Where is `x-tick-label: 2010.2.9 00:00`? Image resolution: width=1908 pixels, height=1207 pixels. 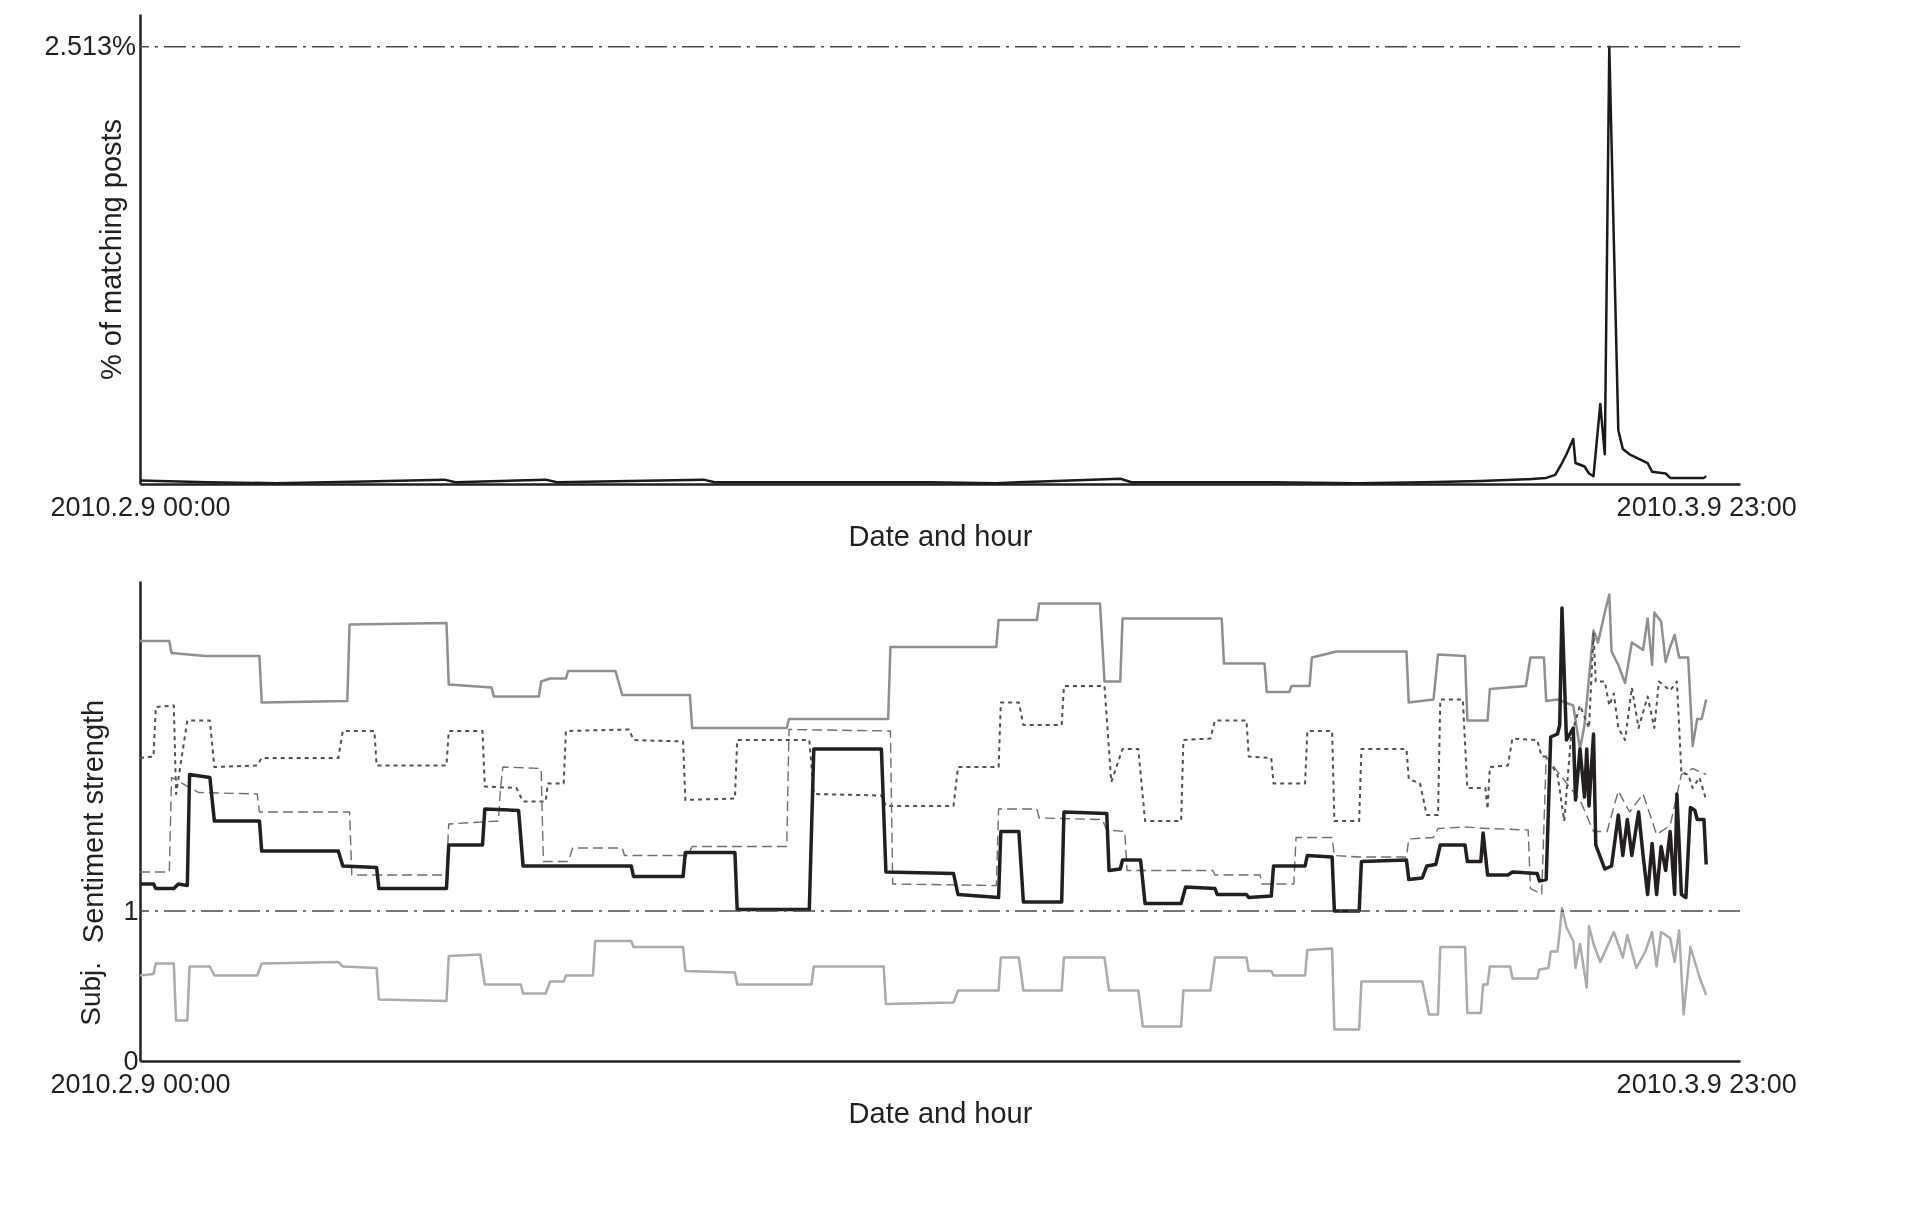 x-tick-label: 2010.2.9 00:00 is located at coordinates (140, 506).